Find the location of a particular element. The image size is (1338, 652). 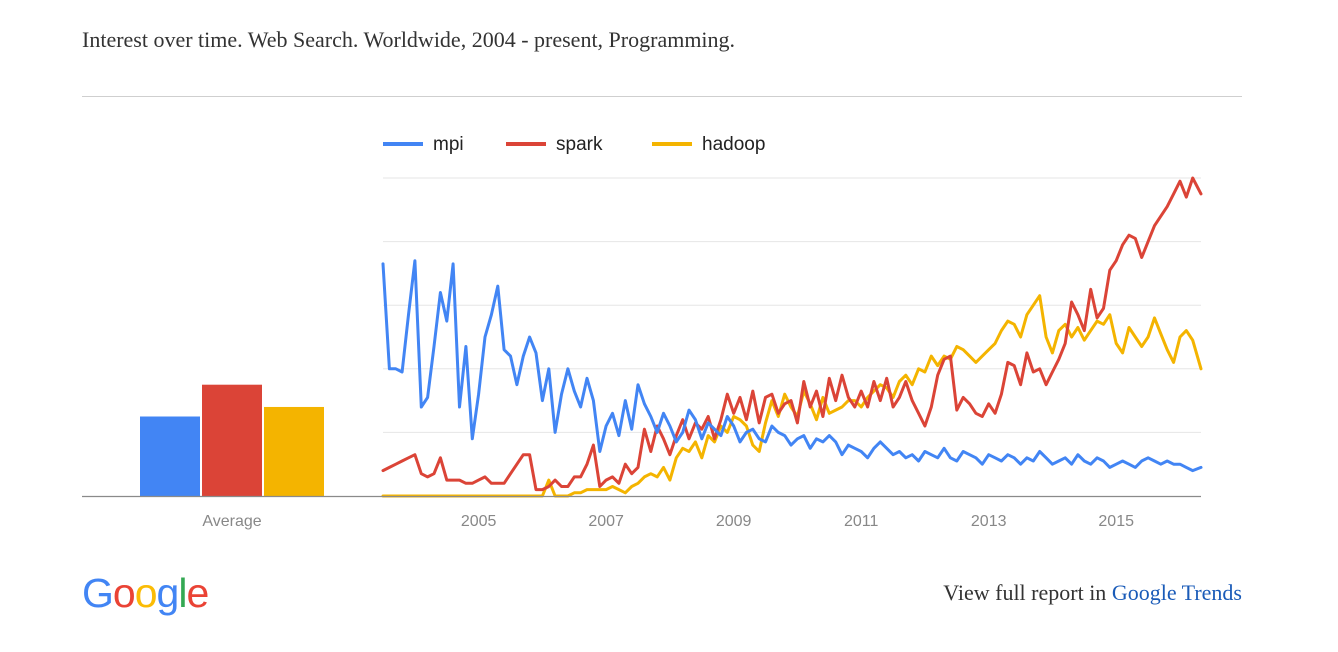

legend-item-mpi: mpi is located at coordinates (423, 144).